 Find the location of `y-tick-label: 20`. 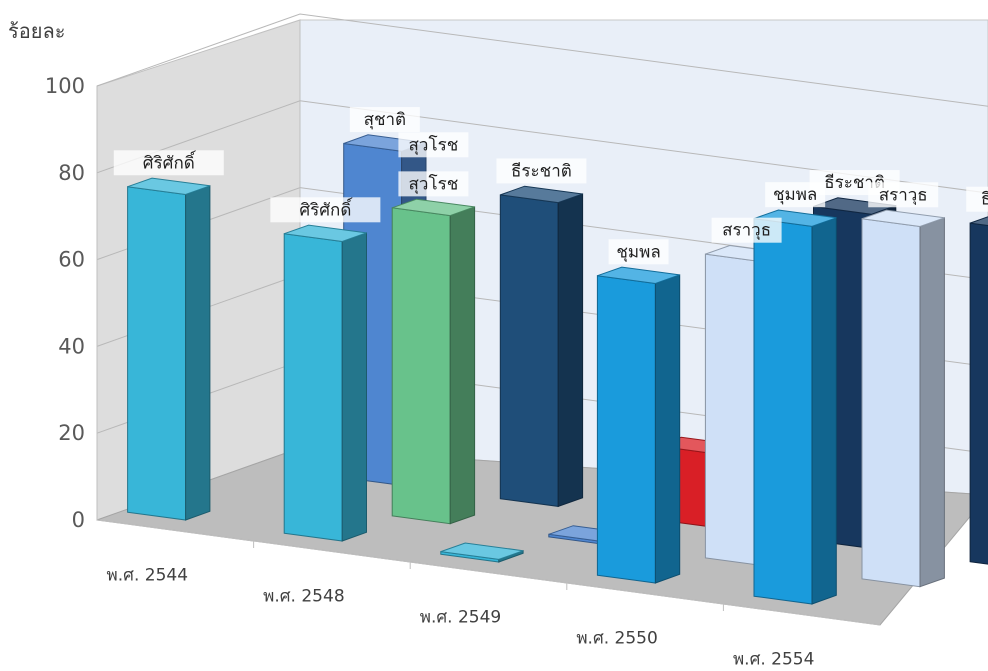

y-tick-label: 20 is located at coordinates (71, 433).